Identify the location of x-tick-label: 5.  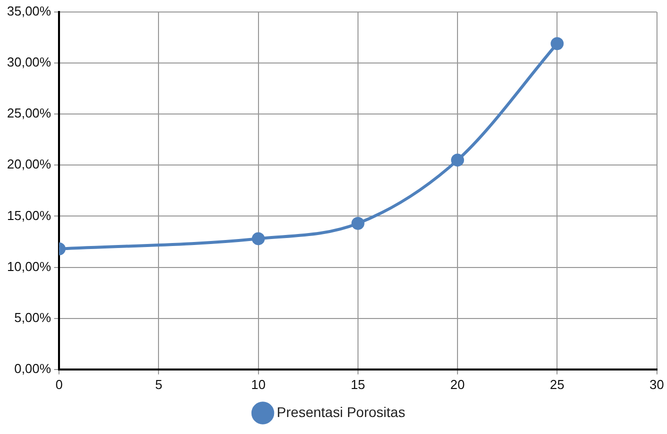
(158, 384).